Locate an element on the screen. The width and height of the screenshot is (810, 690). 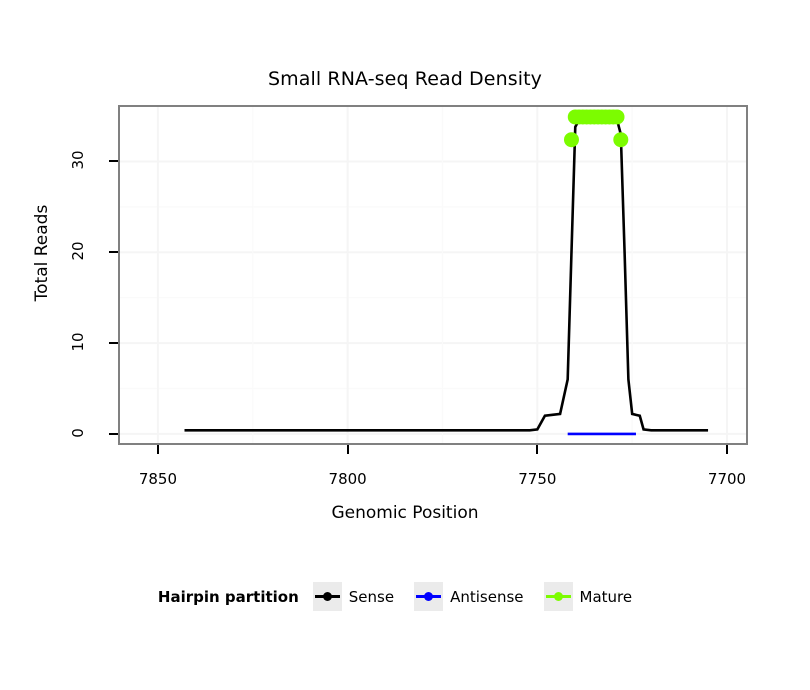
legend-label: Sense is located at coordinates (371, 596).